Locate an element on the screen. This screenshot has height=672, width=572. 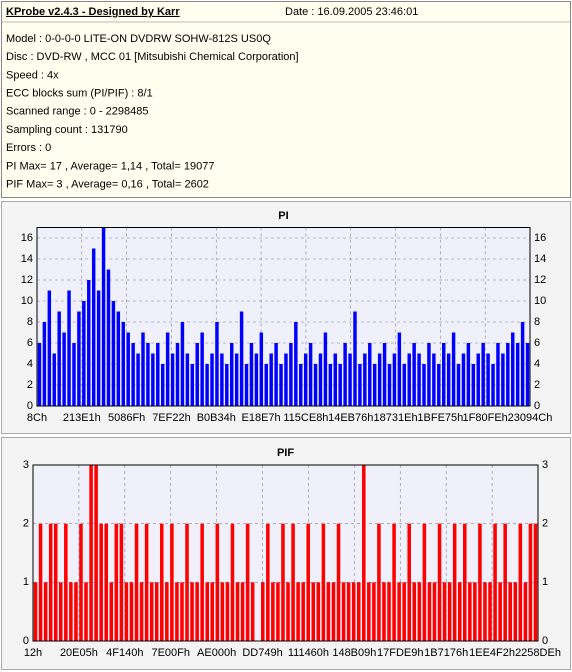
x-tick-label: 5086Fh is located at coordinates (126, 418).